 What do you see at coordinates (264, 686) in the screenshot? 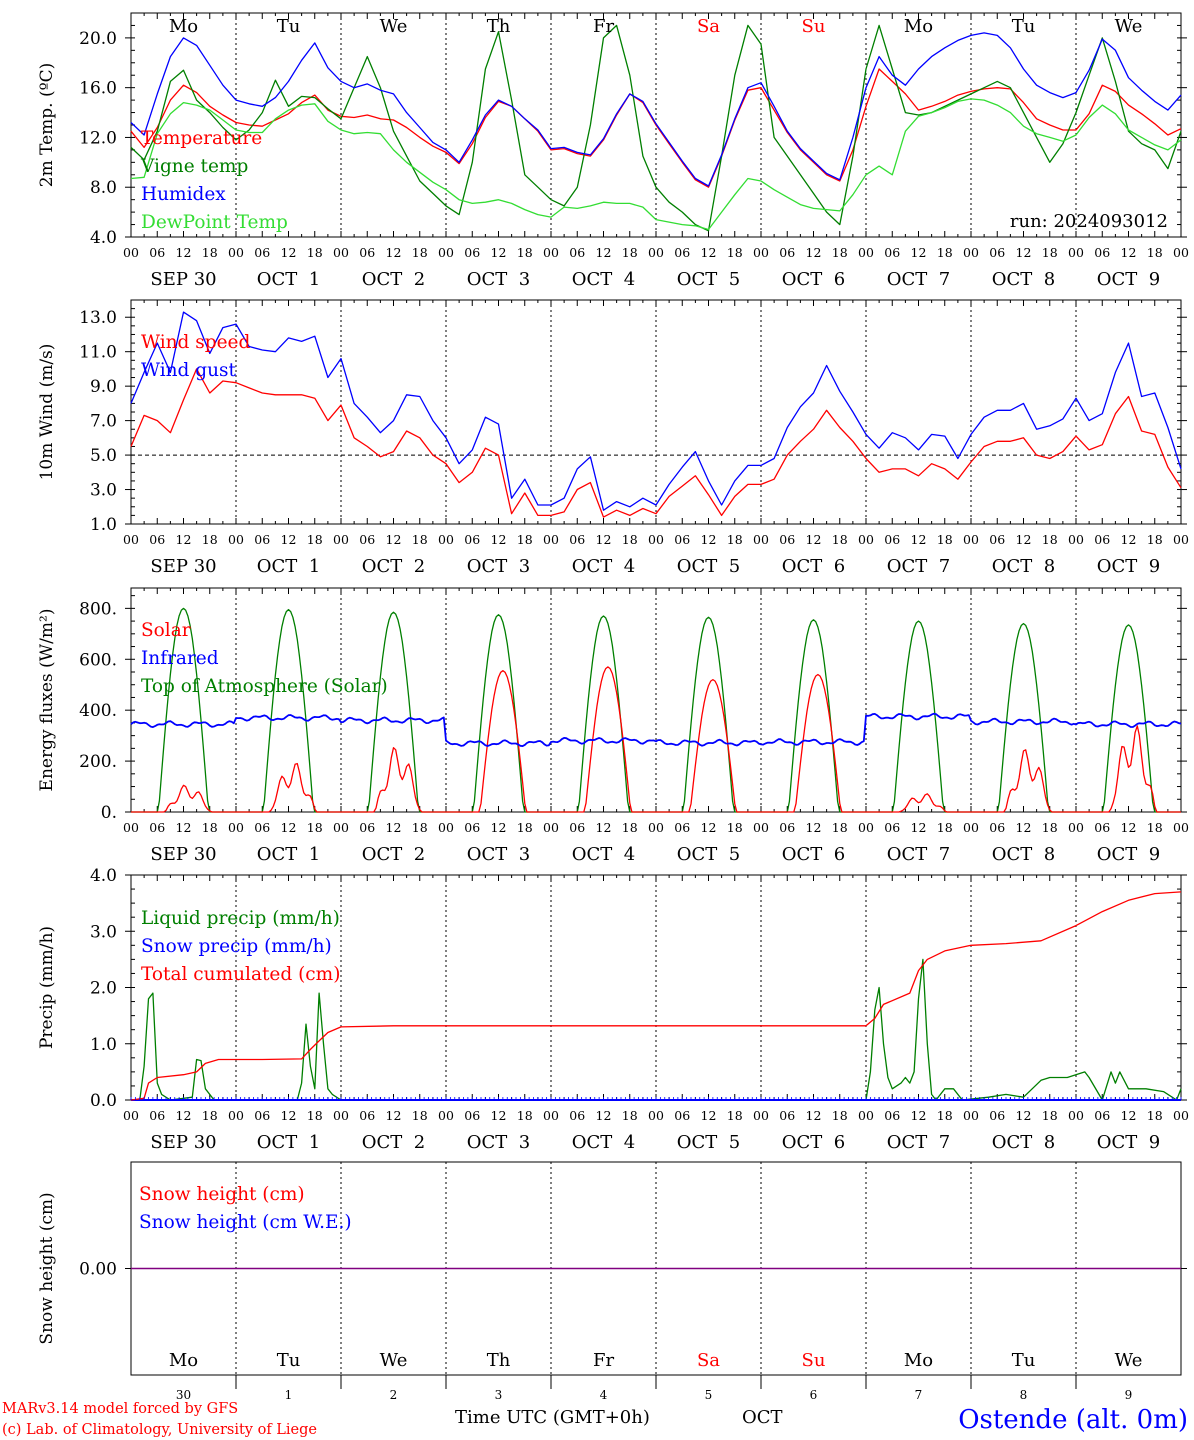
I see `legend-top-of-atmosphere-solar: Top of Atmosphere (Solar)` at bounding box center [264, 686].